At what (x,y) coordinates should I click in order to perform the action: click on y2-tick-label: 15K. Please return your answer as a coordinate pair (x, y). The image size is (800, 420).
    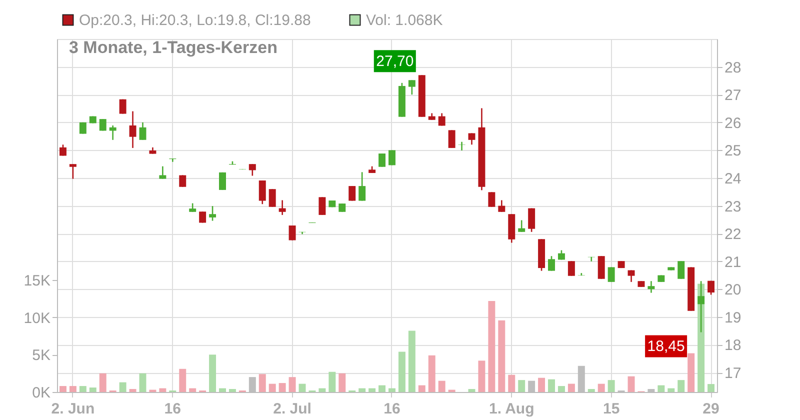
    Looking at the image, I should click on (37, 281).